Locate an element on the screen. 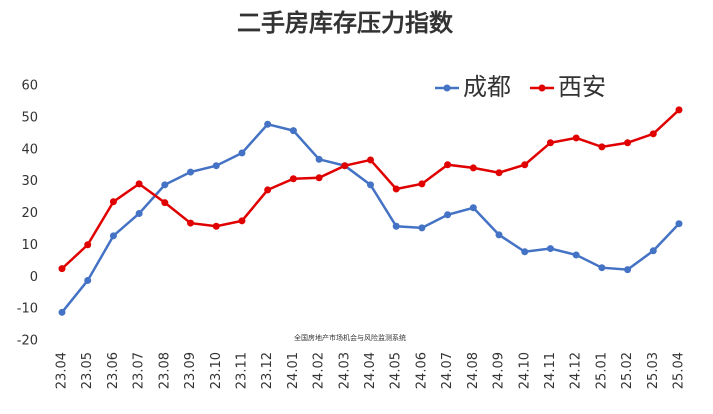 Image resolution: width=713 pixels, height=414 pixels. legend-label: 成都 is located at coordinates (487, 87).